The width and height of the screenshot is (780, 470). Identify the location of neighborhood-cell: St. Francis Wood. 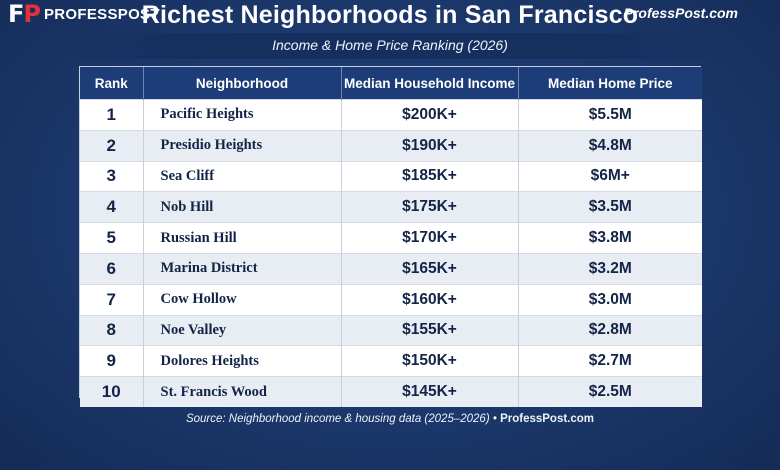
(242, 391).